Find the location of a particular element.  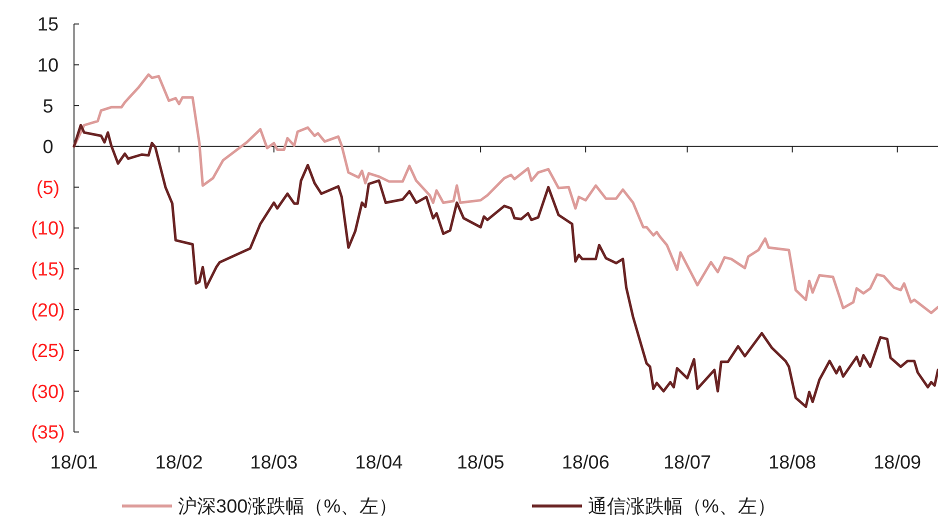

y-tick-label: (35) is located at coordinates (48, 433).